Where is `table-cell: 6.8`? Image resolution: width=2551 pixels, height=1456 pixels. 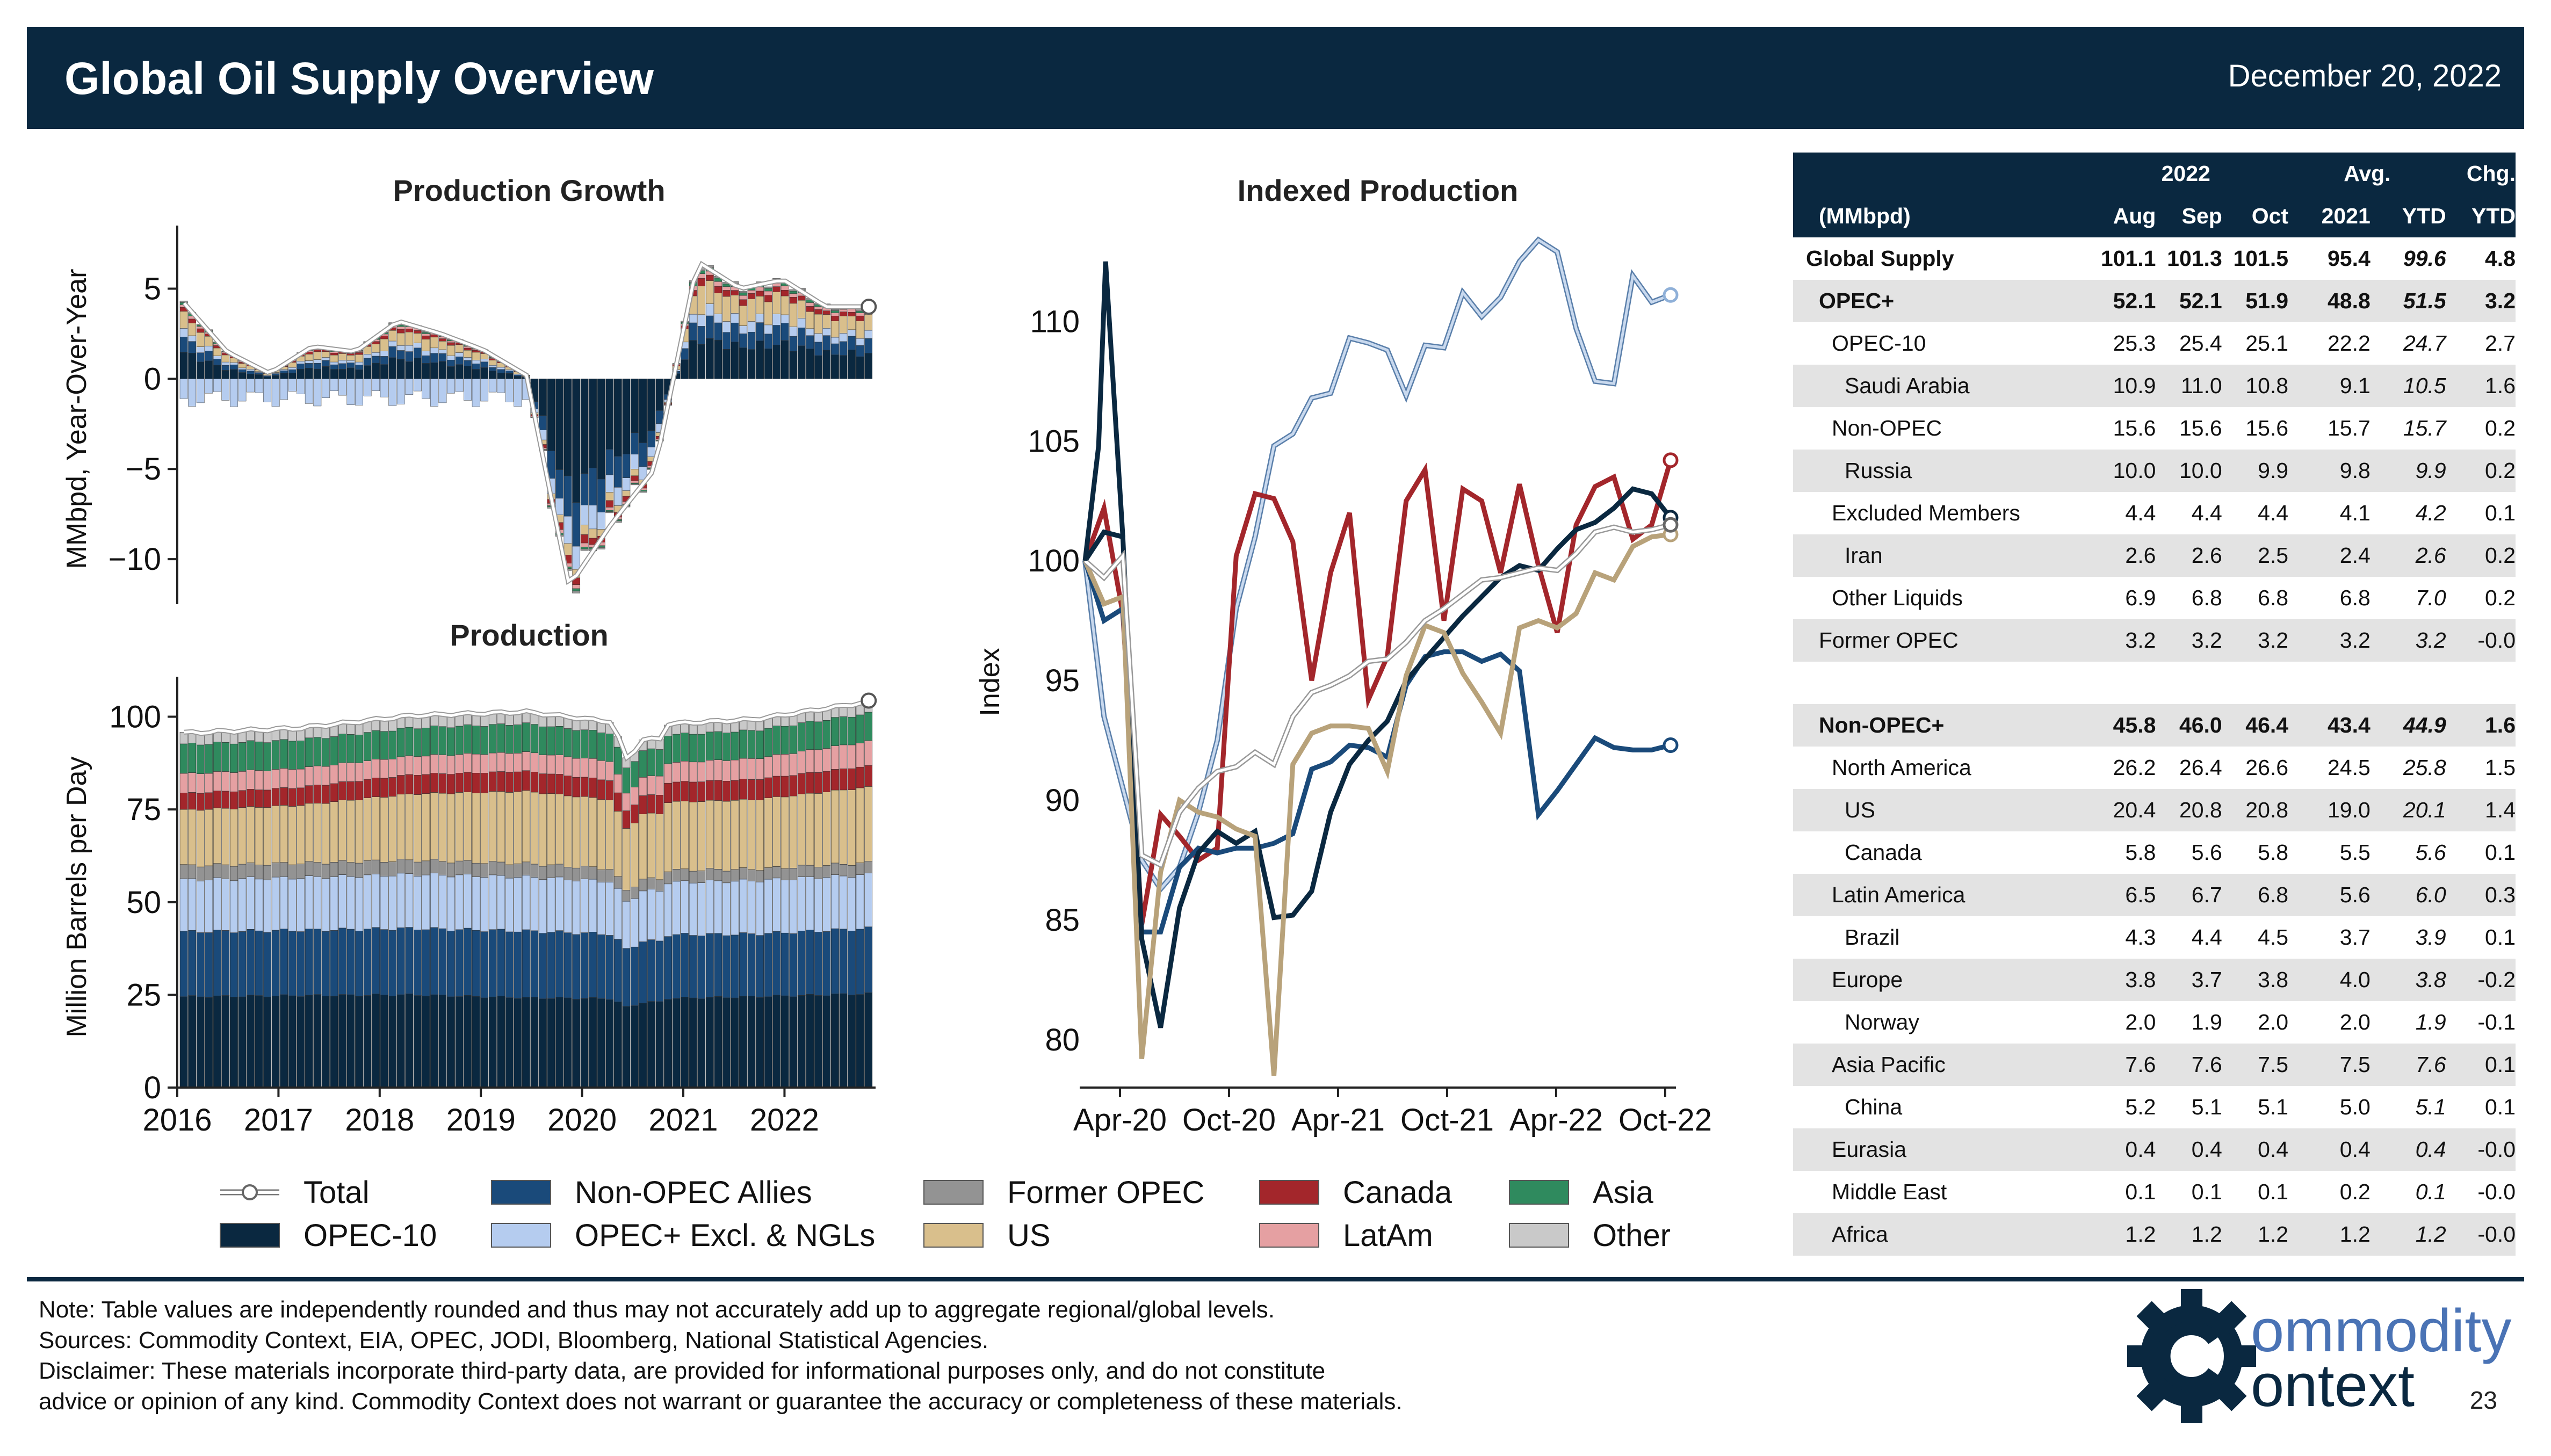
table-cell: 6.8 is located at coordinates (2355, 597).